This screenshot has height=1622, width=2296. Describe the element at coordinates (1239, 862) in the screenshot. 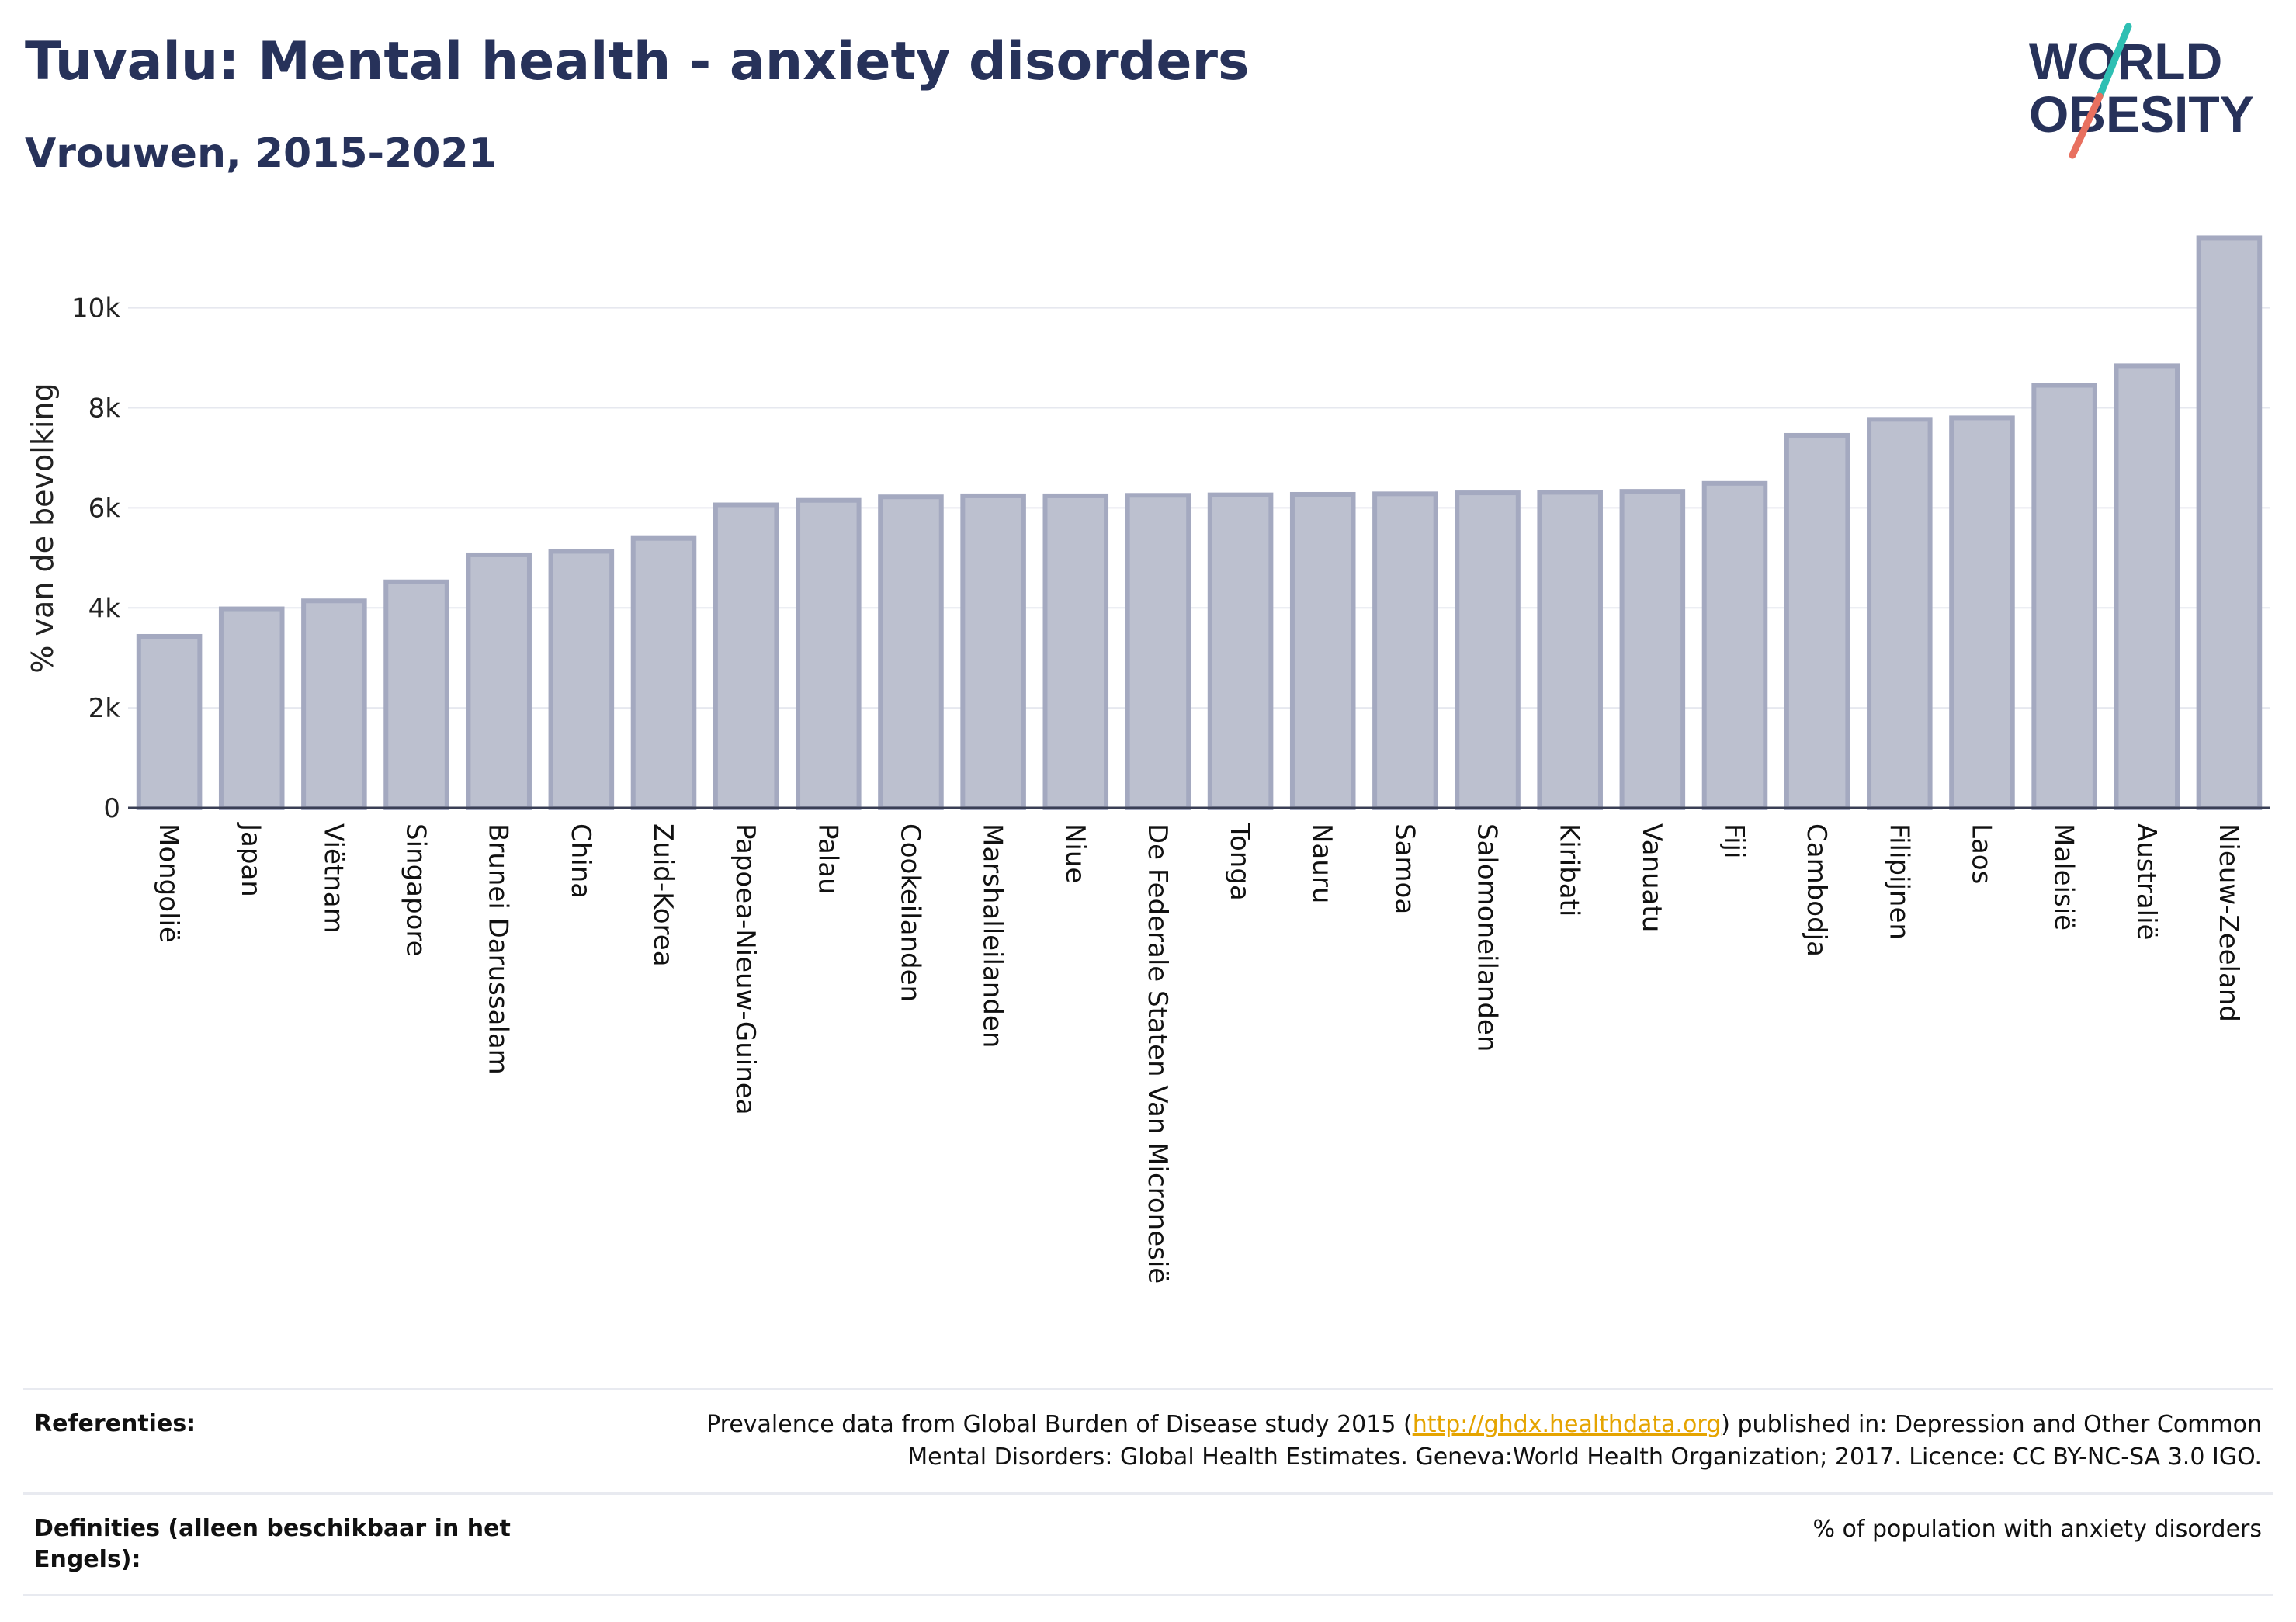

I see `x-tick-label: Tonga` at that location.